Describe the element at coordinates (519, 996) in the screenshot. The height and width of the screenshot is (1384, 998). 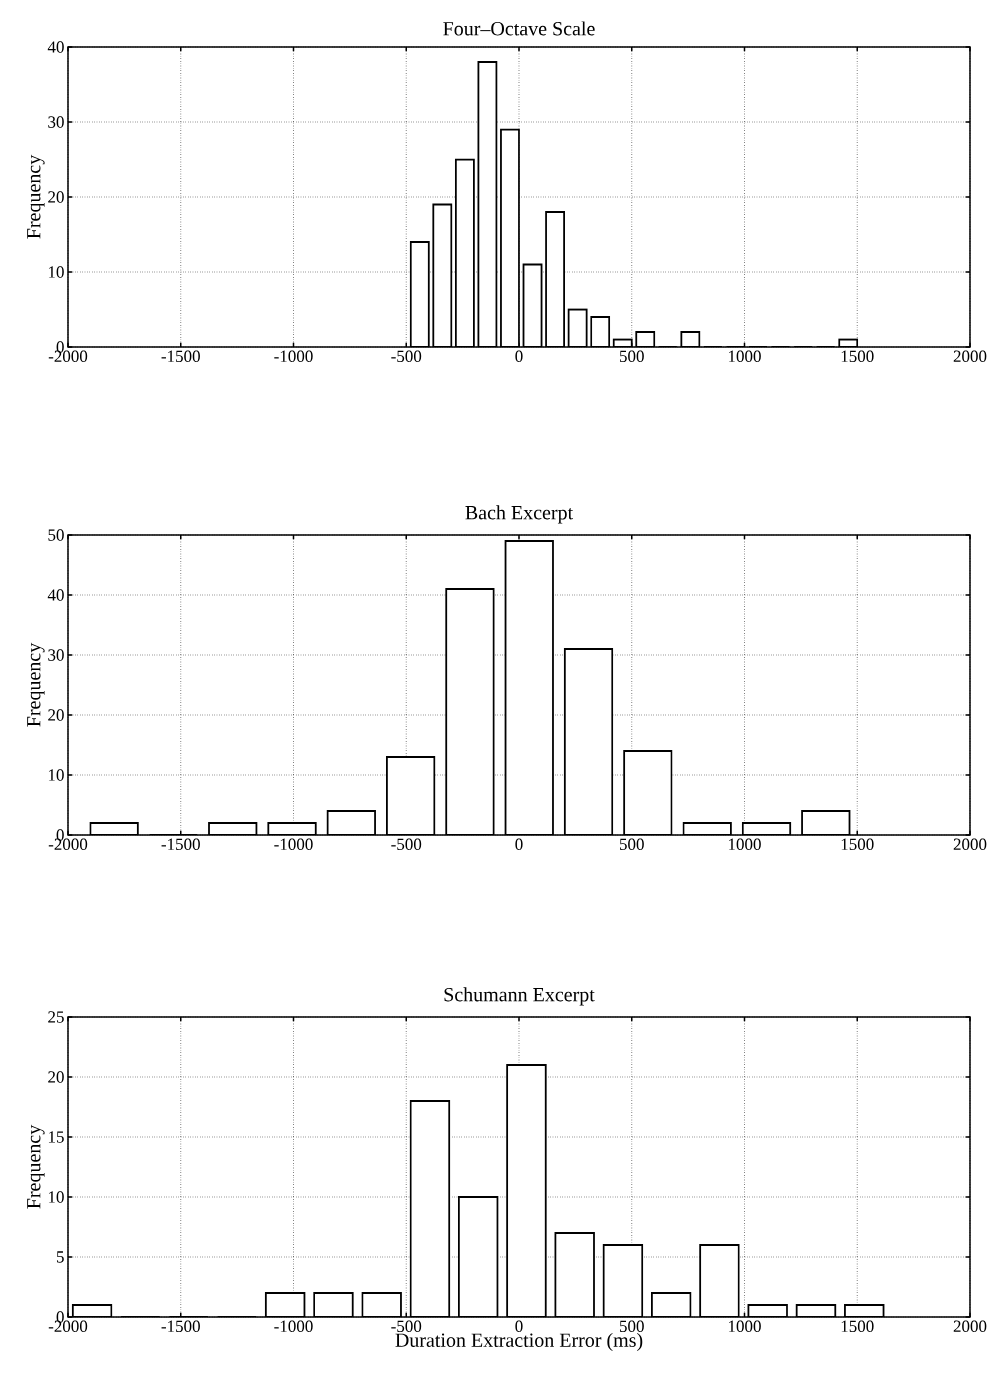
I see `chart-title: Schumann Excerpt` at that location.